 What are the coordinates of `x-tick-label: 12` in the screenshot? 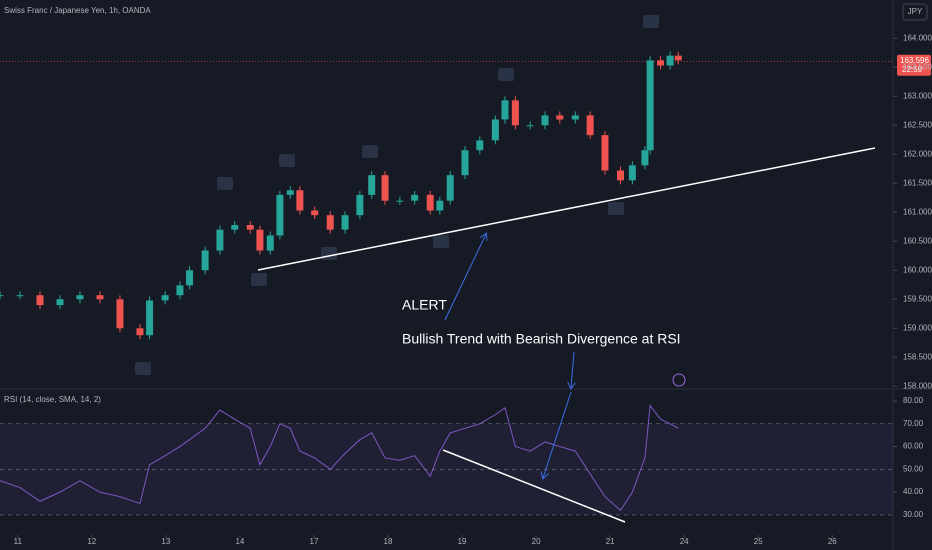 It's located at (91, 541).